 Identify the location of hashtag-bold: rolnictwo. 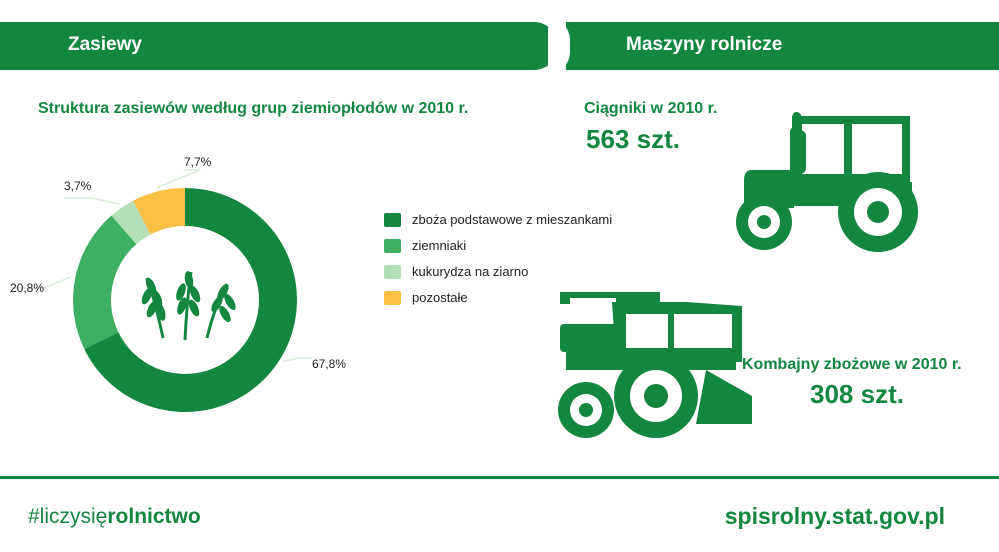
(154, 516).